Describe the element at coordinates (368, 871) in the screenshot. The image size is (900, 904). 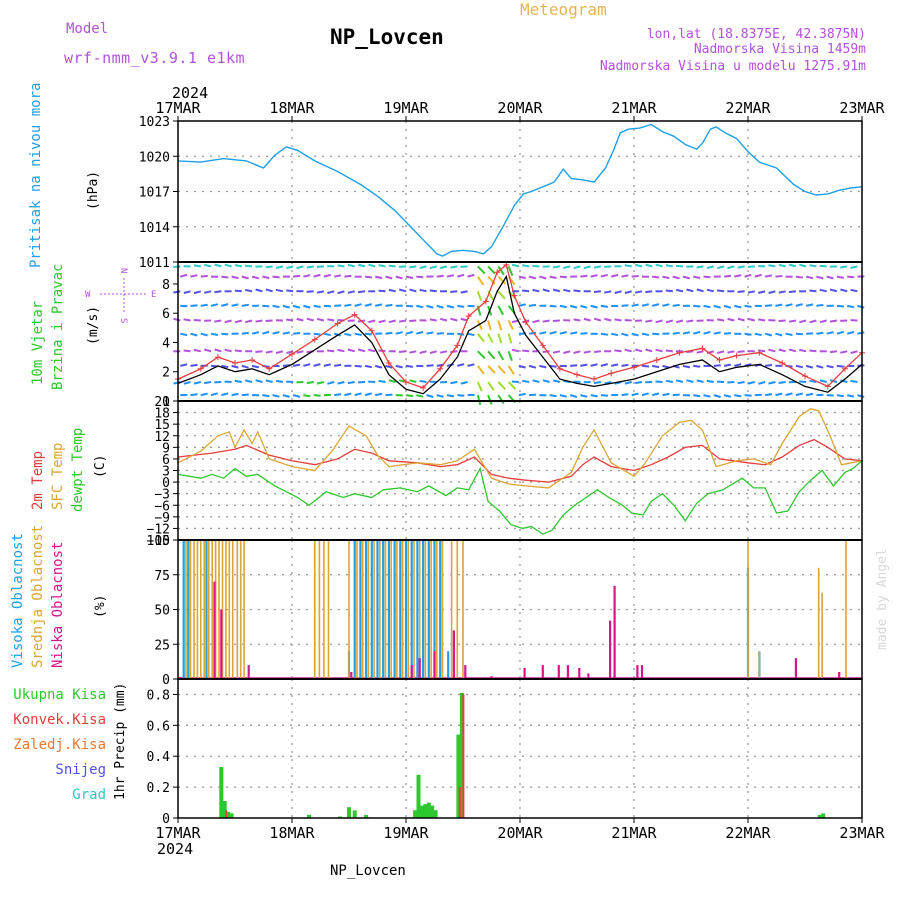
I see `footer-station: NP_Lovcen` at that location.